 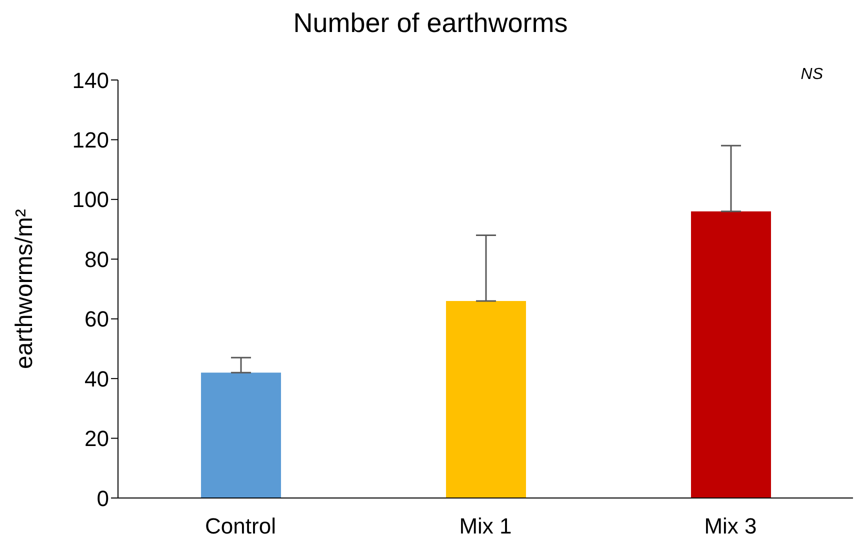 I want to click on chart-title: Number of earthworms, so click(x=430, y=23).